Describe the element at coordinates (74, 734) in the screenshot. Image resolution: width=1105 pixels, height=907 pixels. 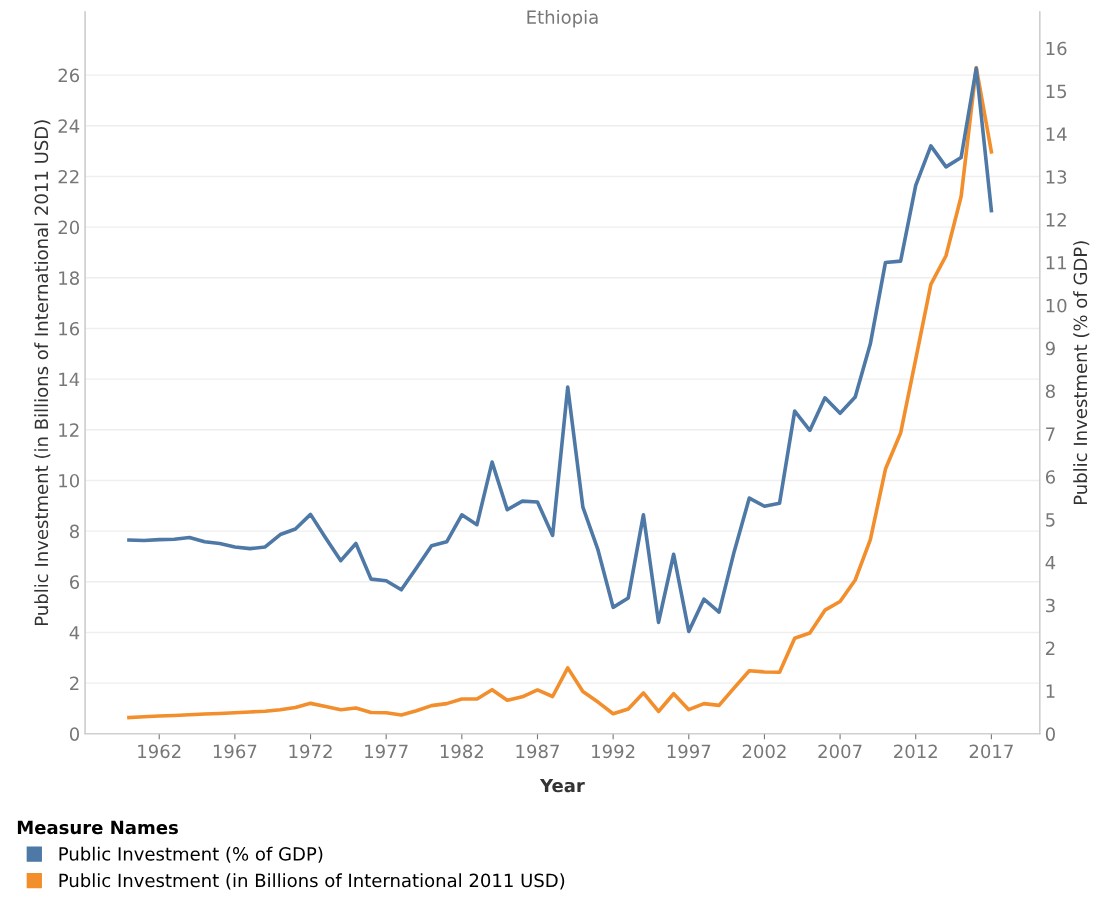
I see `y-tick-label: 0` at that location.